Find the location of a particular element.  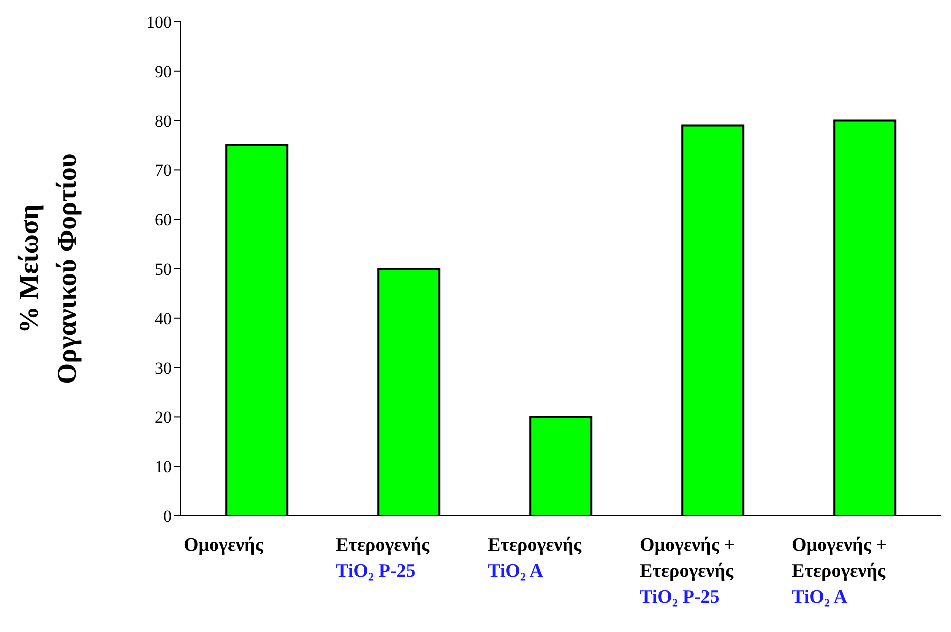

y-tick-label: 50 is located at coordinates (163, 270).